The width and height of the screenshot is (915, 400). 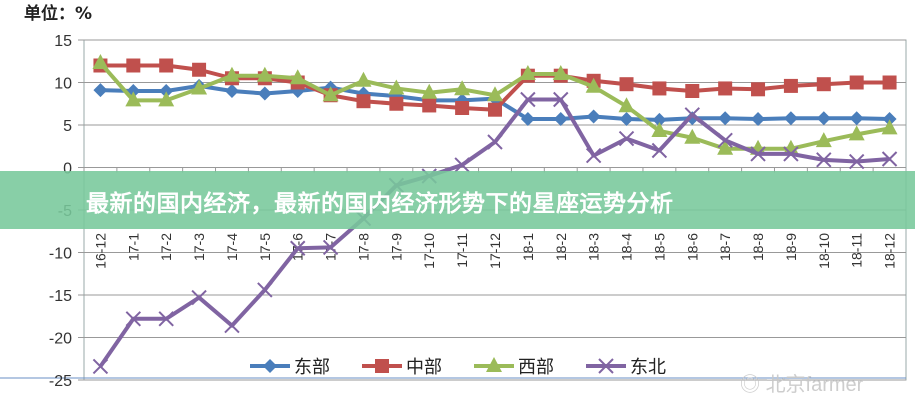 What do you see at coordinates (63, 84) in the screenshot?
I see `y-tick-label: 10` at bounding box center [63, 84].